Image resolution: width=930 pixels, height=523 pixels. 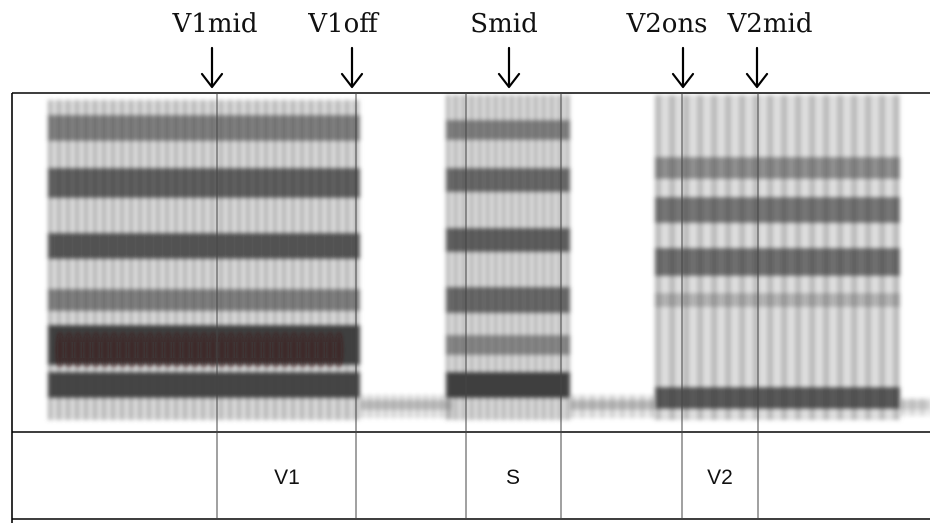 What do you see at coordinates (503, 24) in the screenshot?
I see `marker-label-smid: Smid` at bounding box center [503, 24].